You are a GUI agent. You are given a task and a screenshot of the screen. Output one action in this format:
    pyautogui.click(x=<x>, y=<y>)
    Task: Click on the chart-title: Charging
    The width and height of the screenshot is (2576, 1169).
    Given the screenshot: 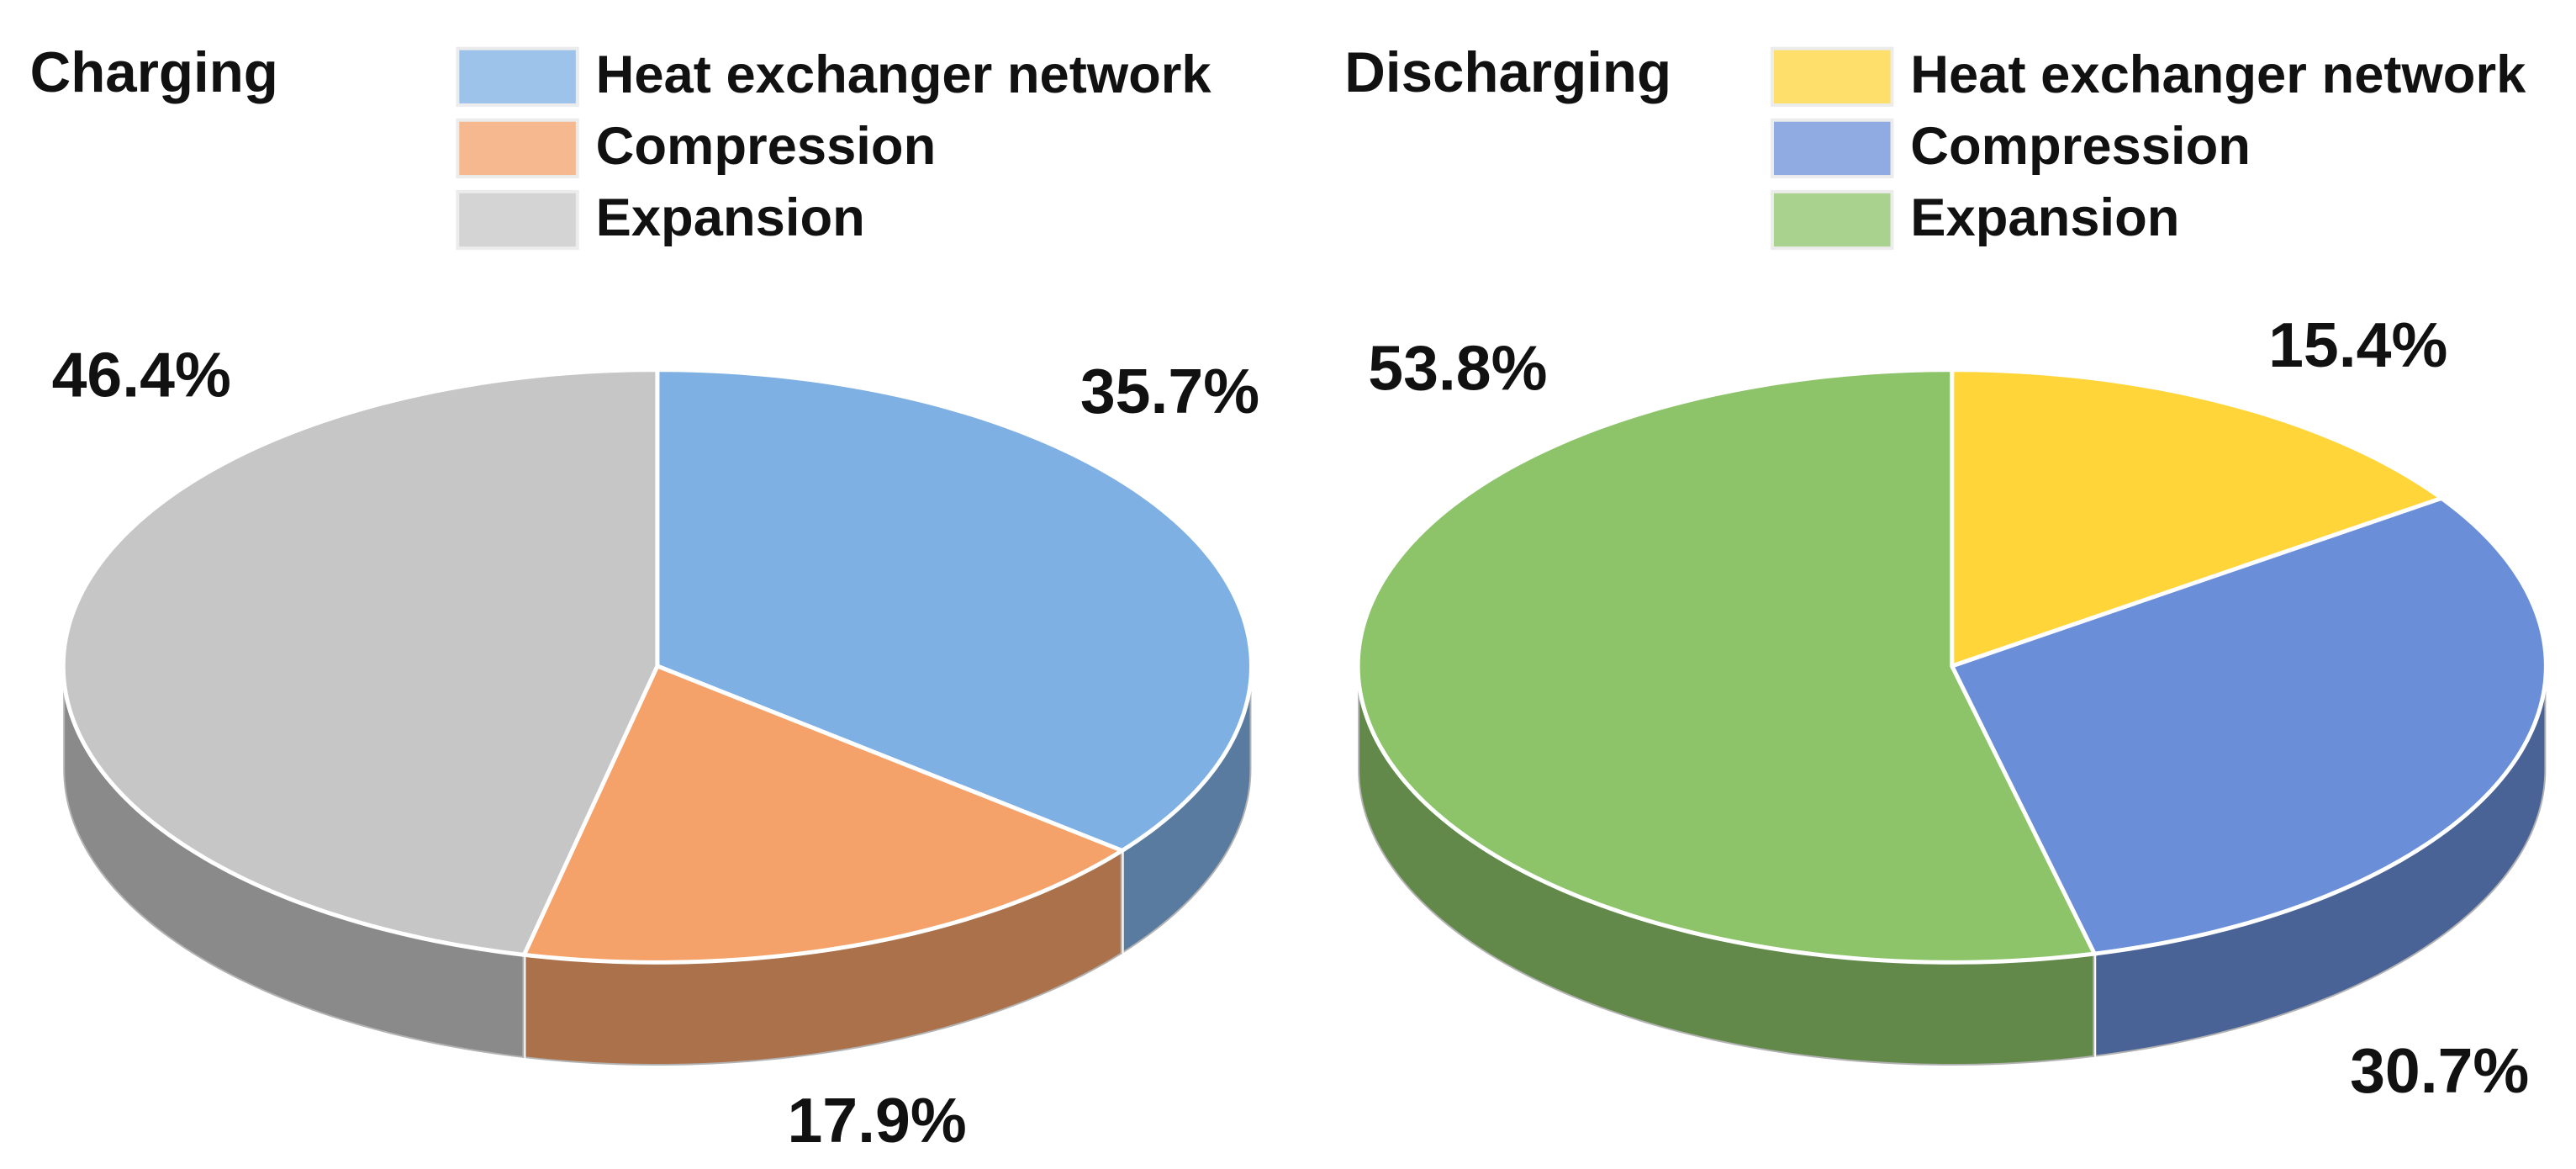 What is the action you would take?
    pyautogui.click(x=154, y=72)
    